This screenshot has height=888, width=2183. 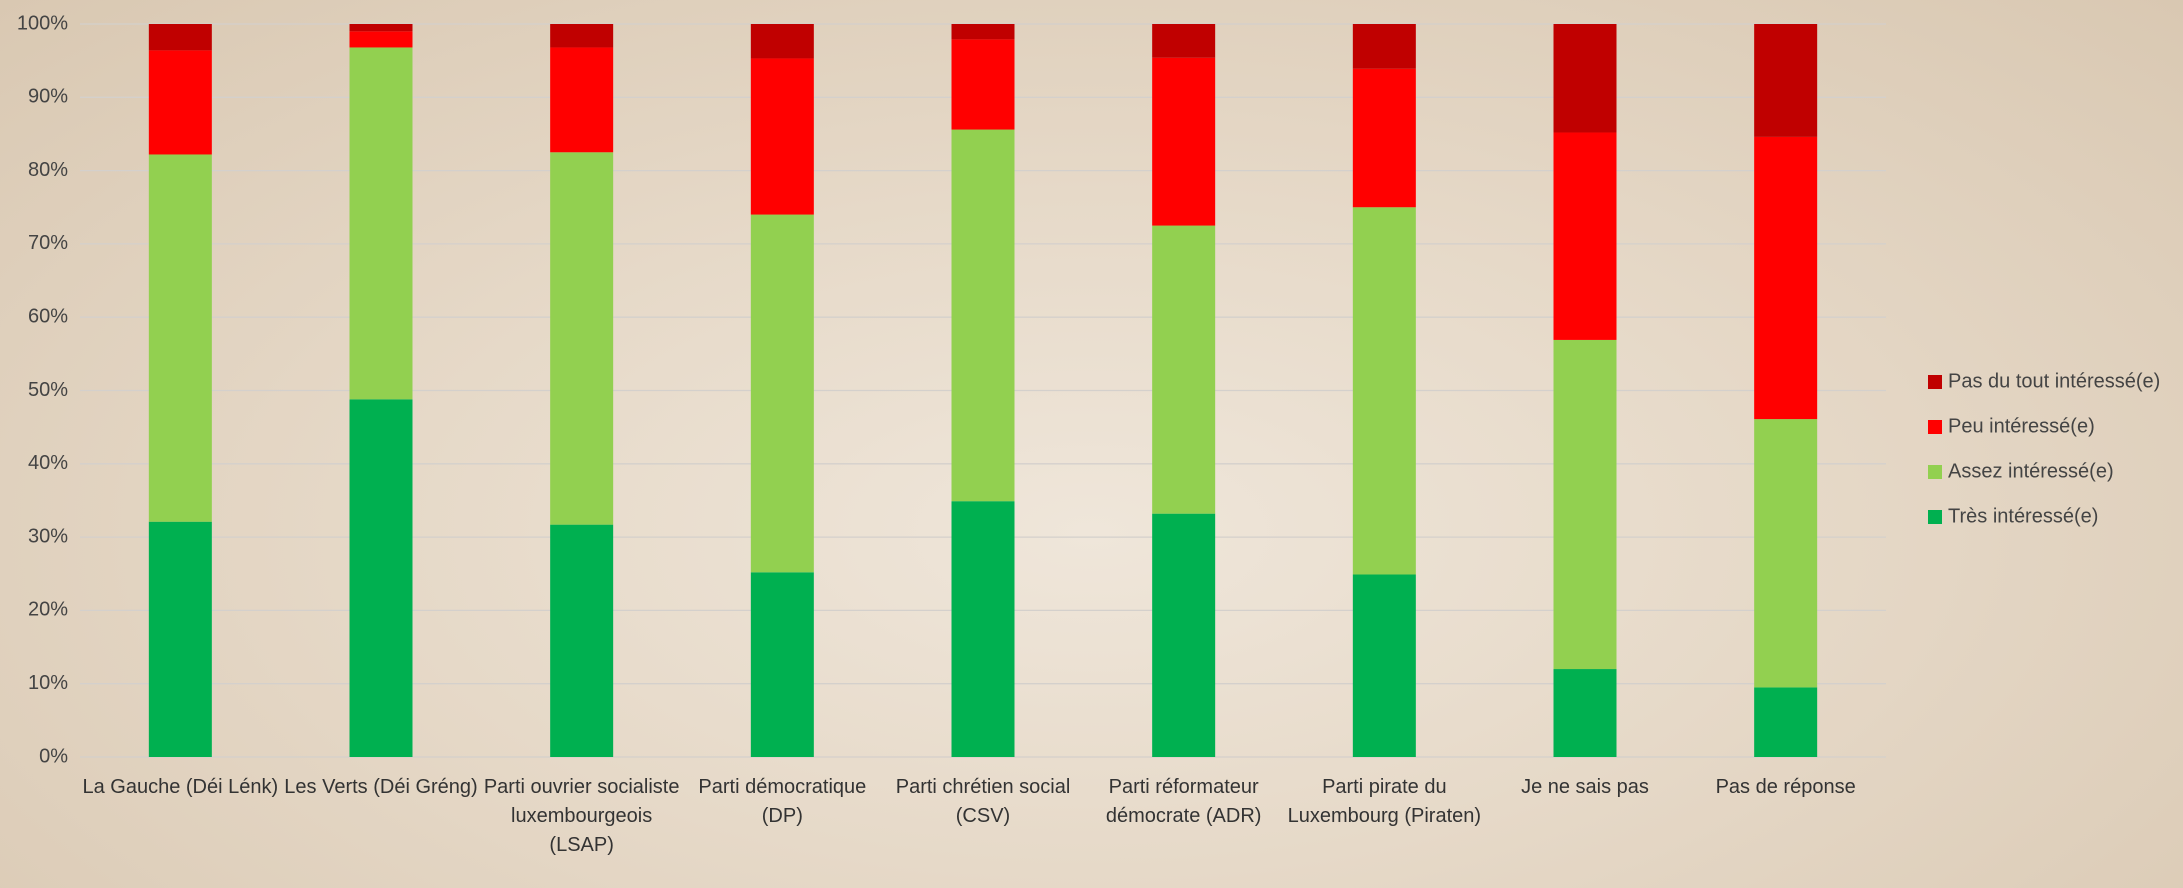 What do you see at coordinates (1585, 787) in the screenshot?
I see `x-tick-label: Je ne sais pas` at bounding box center [1585, 787].